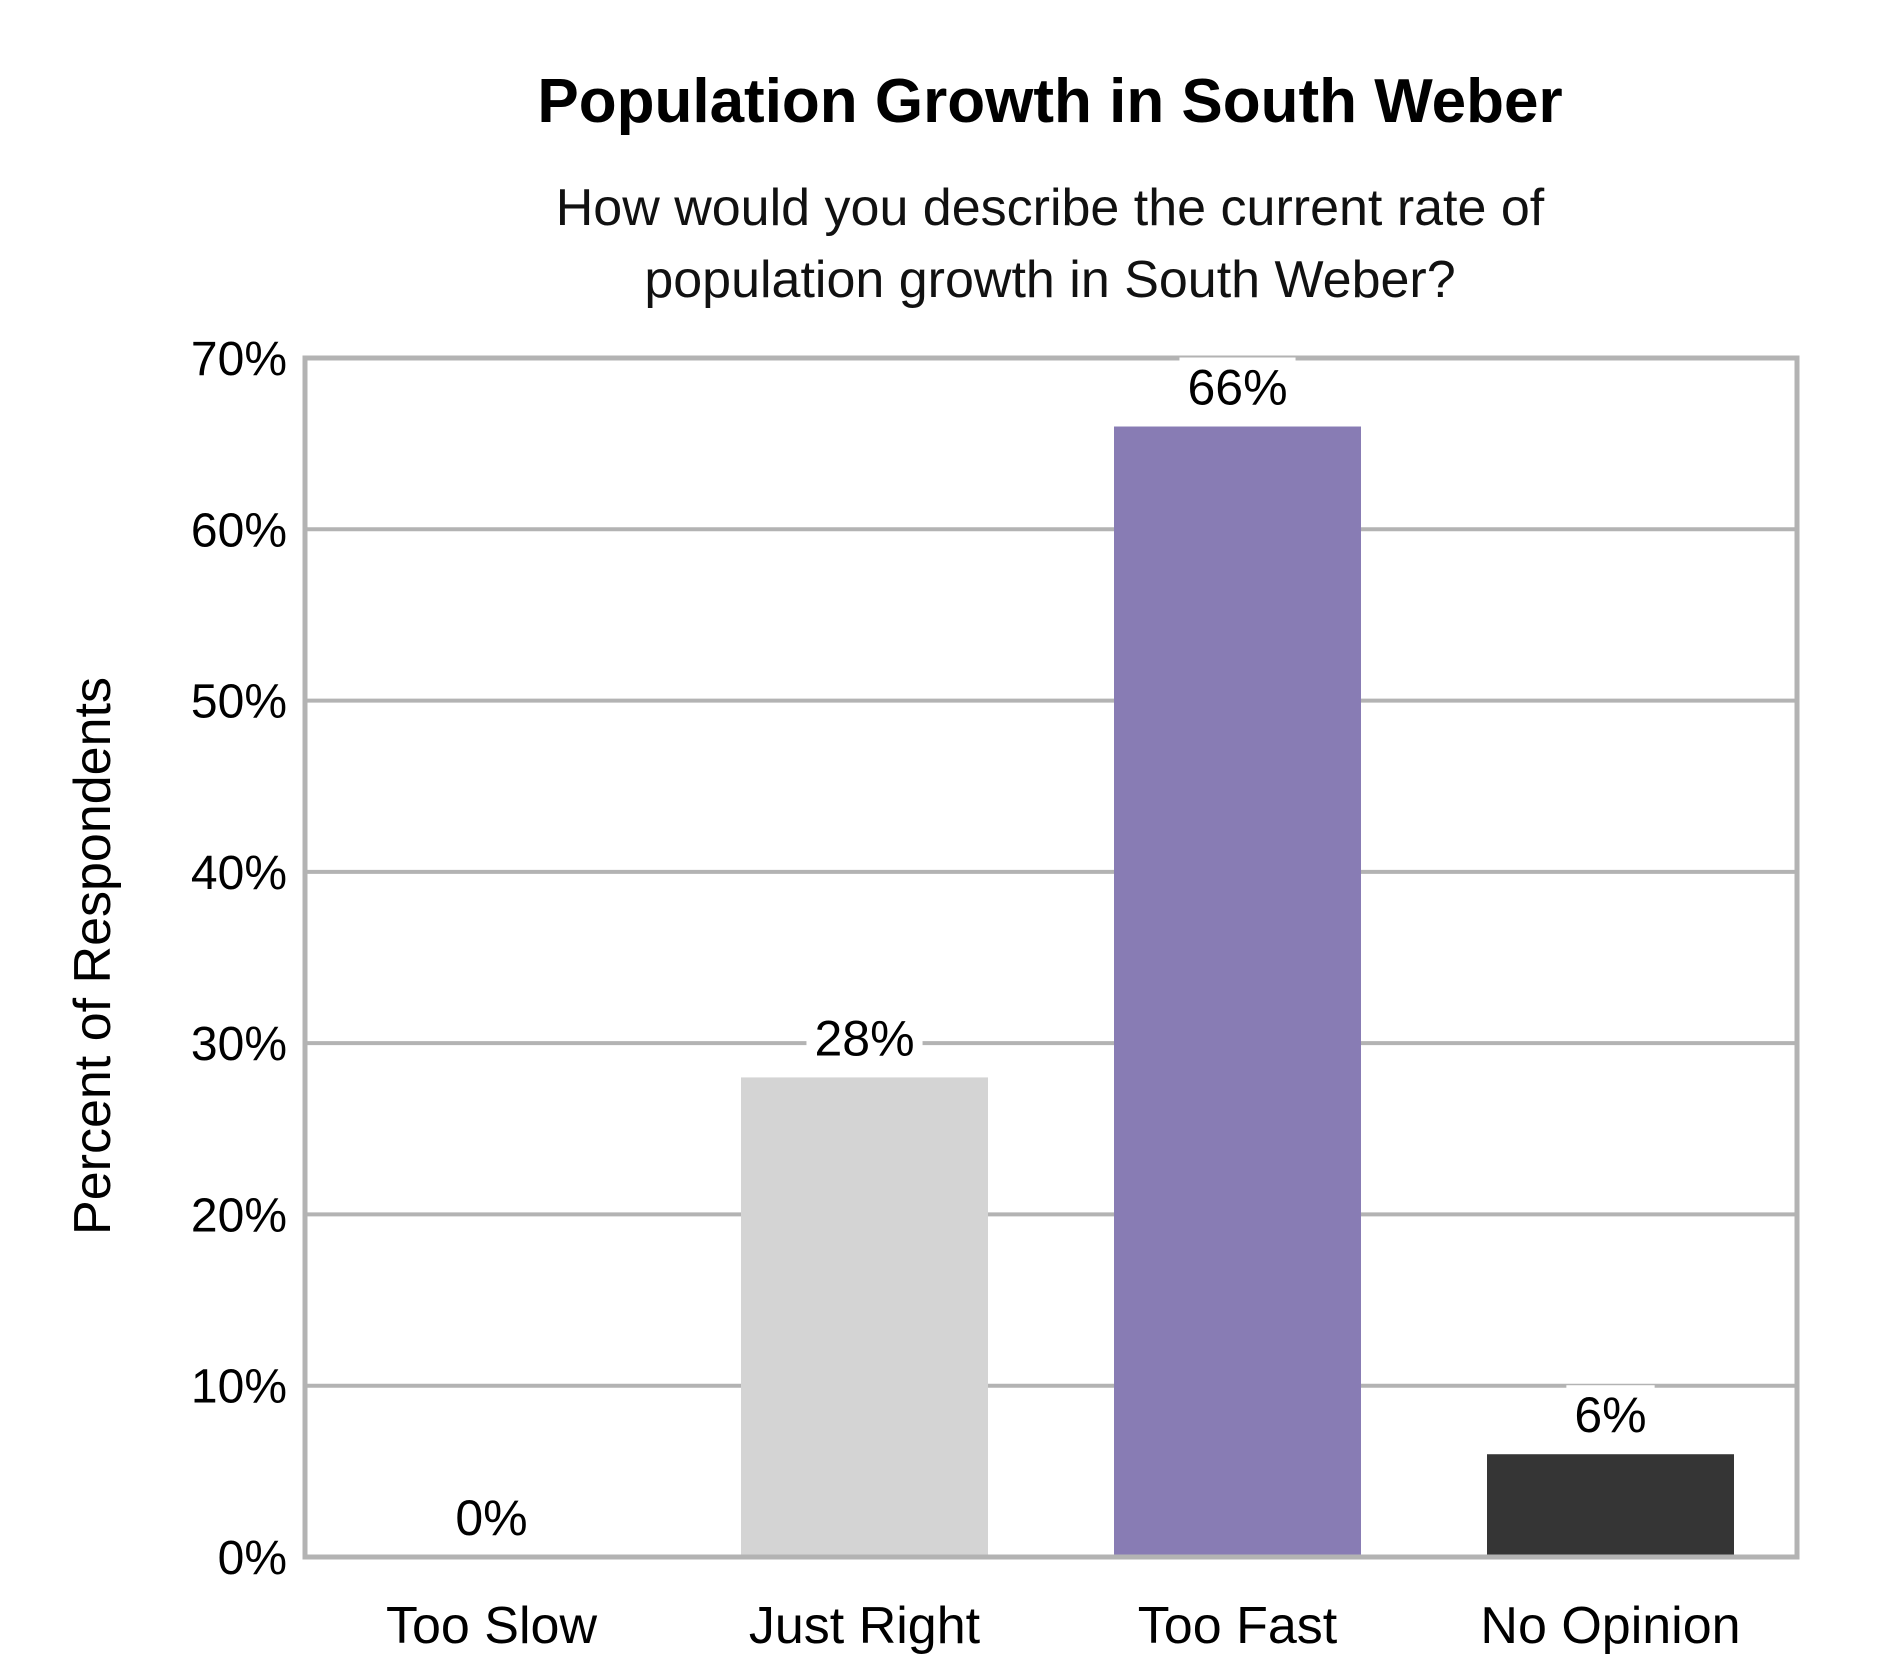 The width and height of the screenshot is (1890, 1680). I want to click on data-label: 6%, so click(1610, 1415).